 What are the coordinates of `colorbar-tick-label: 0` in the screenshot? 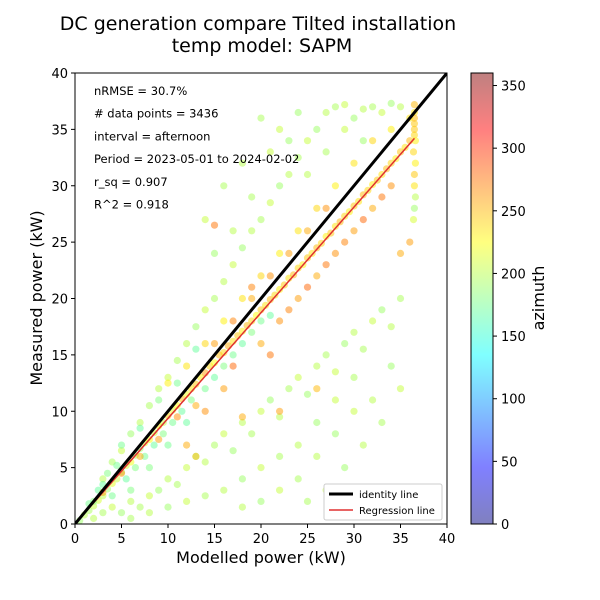 It's located at (505, 525).